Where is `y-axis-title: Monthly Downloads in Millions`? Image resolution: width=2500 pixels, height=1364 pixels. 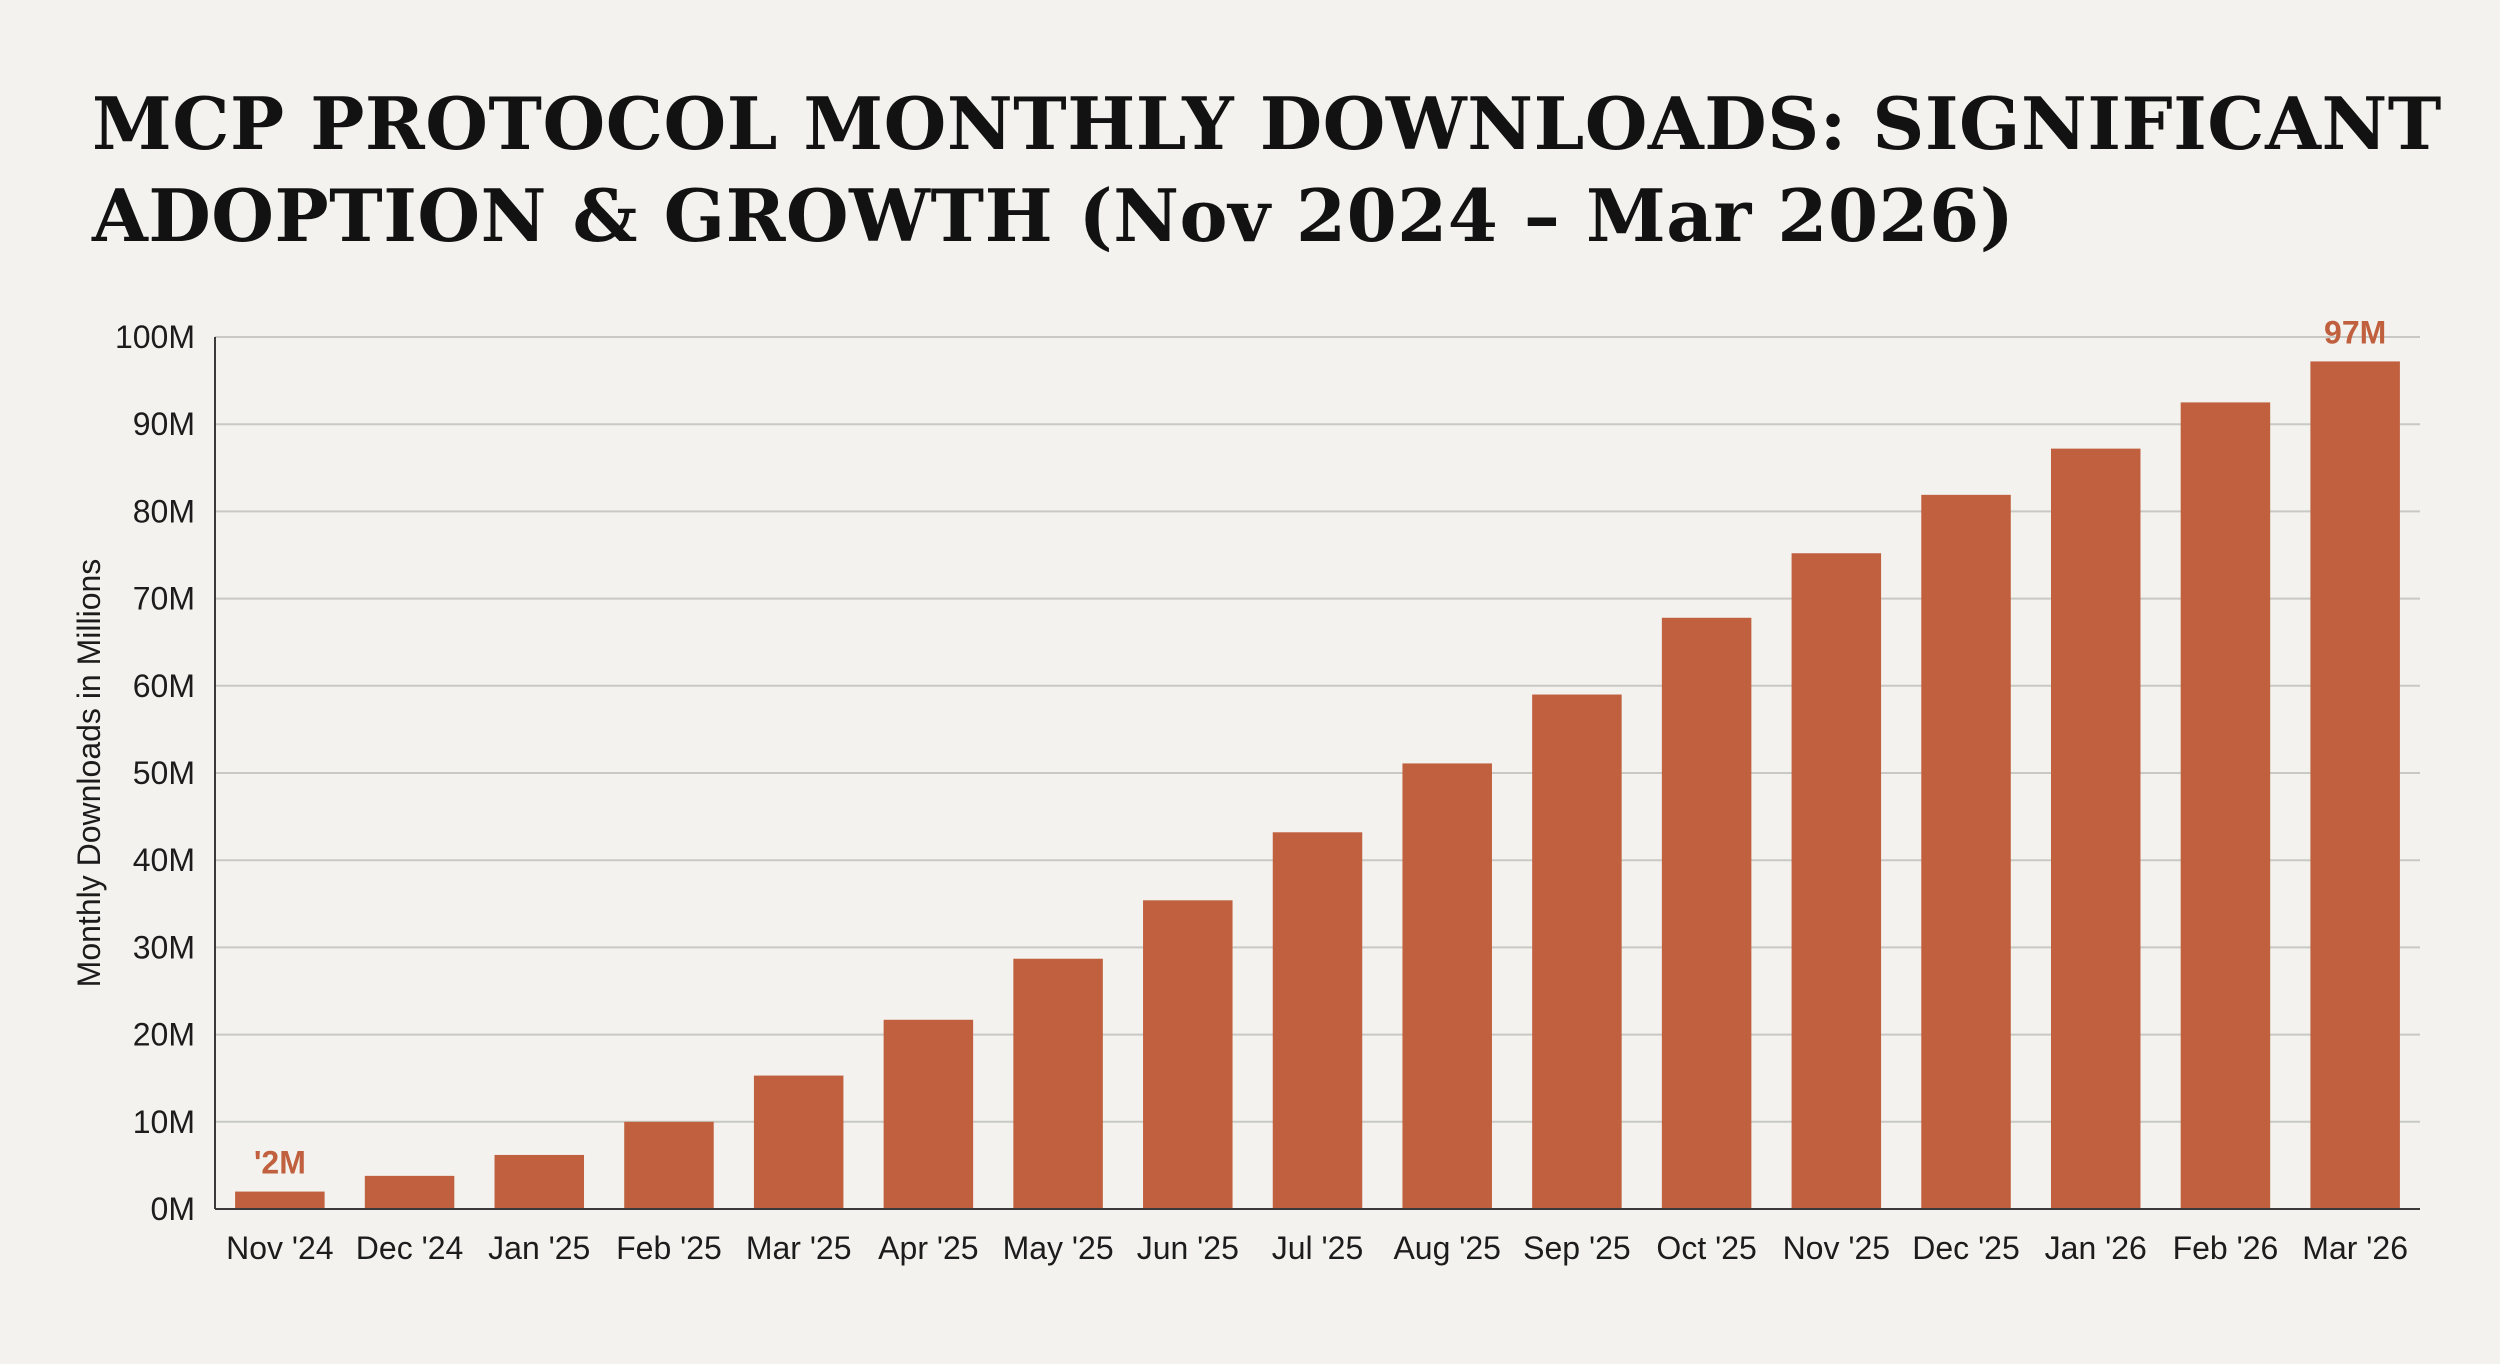 y-axis-title: Monthly Downloads in Millions is located at coordinates (89, 773).